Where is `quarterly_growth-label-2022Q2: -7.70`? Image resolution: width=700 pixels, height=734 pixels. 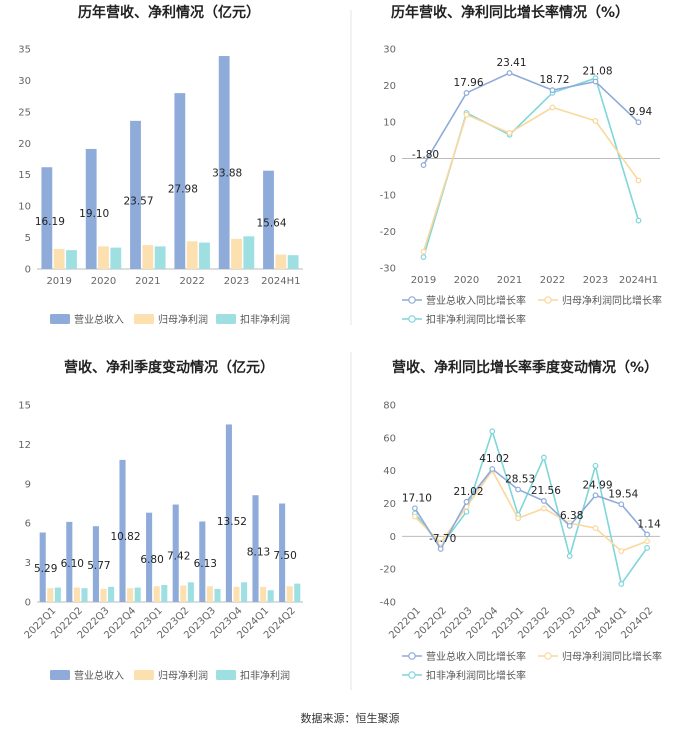 quarterly_growth-label-2022Q2: -7.70 is located at coordinates (442, 539).